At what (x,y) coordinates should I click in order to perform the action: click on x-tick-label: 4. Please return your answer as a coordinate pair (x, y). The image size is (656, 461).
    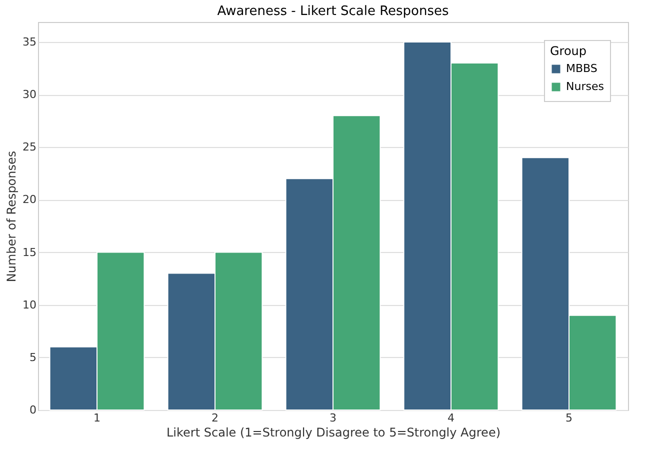
    Looking at the image, I should click on (451, 418).